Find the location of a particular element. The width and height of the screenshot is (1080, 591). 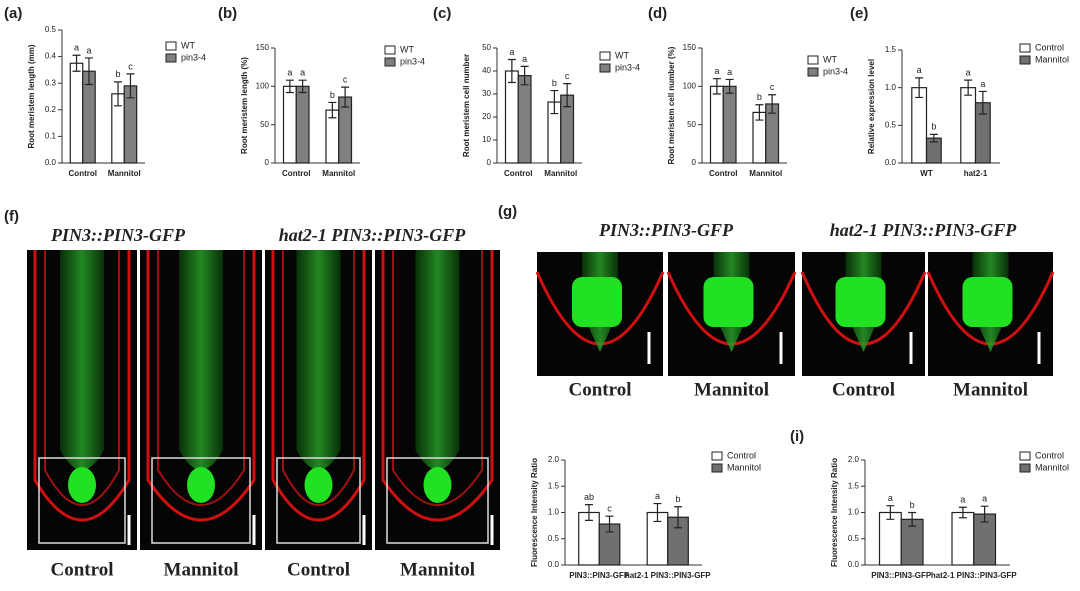

y-tick-label: 0.3 is located at coordinates (51, 82).